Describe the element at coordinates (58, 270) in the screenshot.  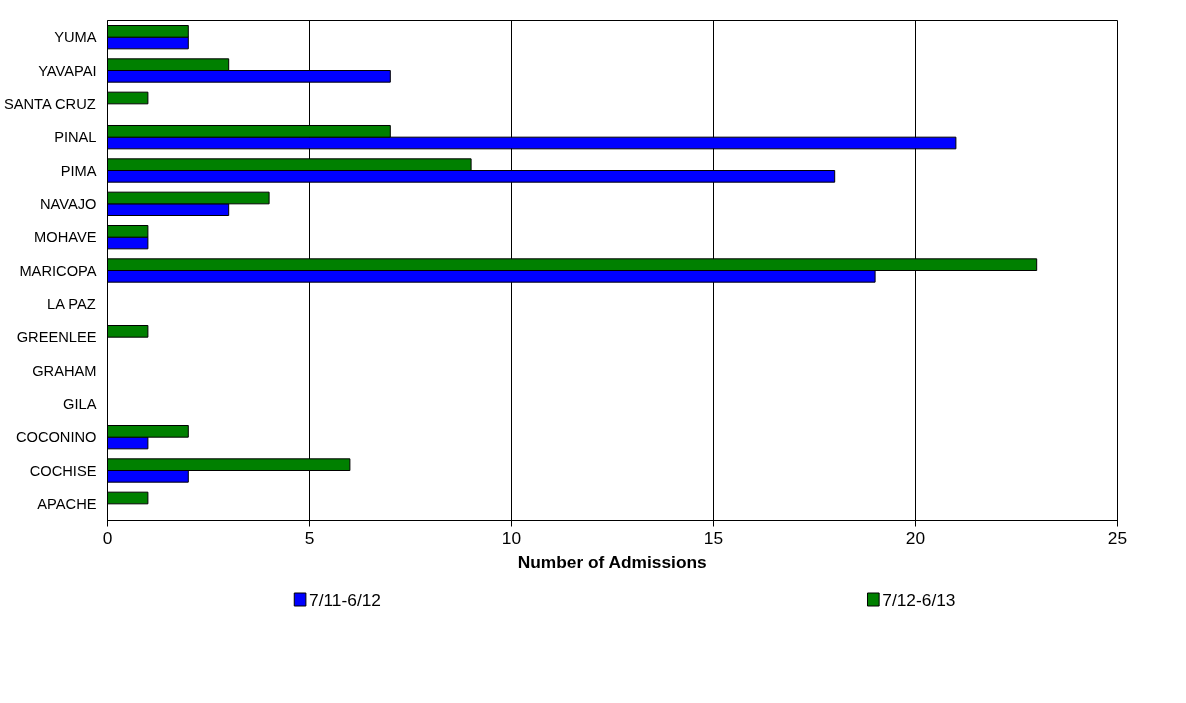
I see `y-tick-label: MARICOPA` at that location.